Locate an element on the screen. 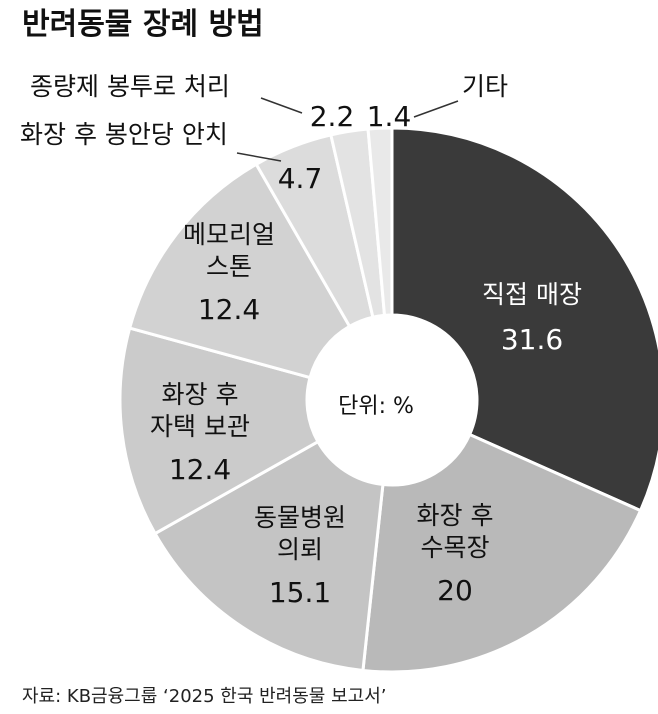 The width and height of the screenshot is (658, 714). slice-value-label: 2.2 is located at coordinates (332, 116).